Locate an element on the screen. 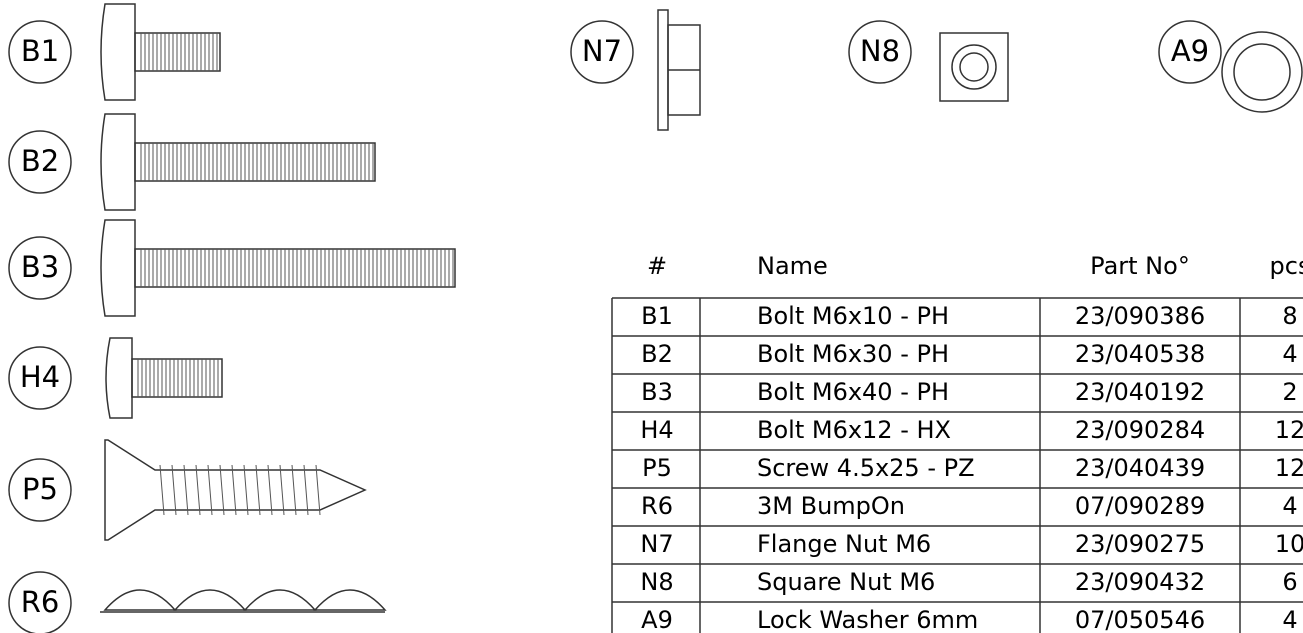  table-cell: Lock Washer 6mm is located at coordinates (867, 619).